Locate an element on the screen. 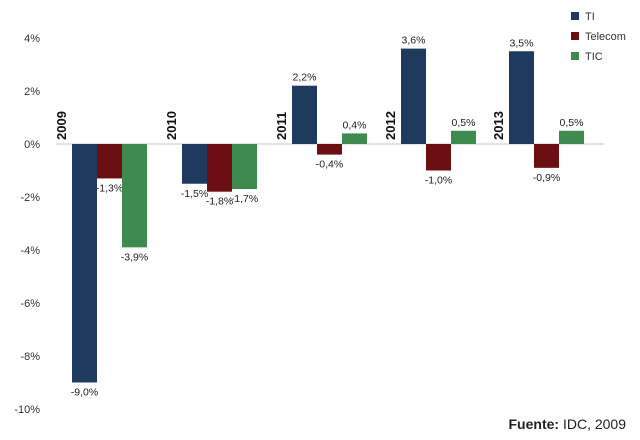 The height and width of the screenshot is (440, 640). bar-telecom-2010 is located at coordinates (219, 168).